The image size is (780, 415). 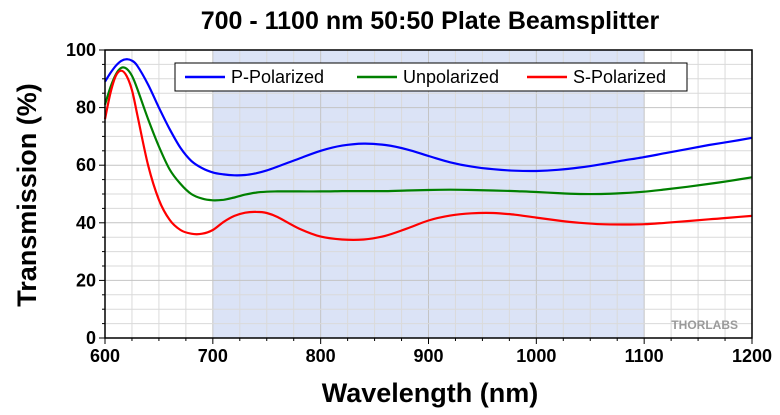 I want to click on legend-box, so click(x=431, y=77).